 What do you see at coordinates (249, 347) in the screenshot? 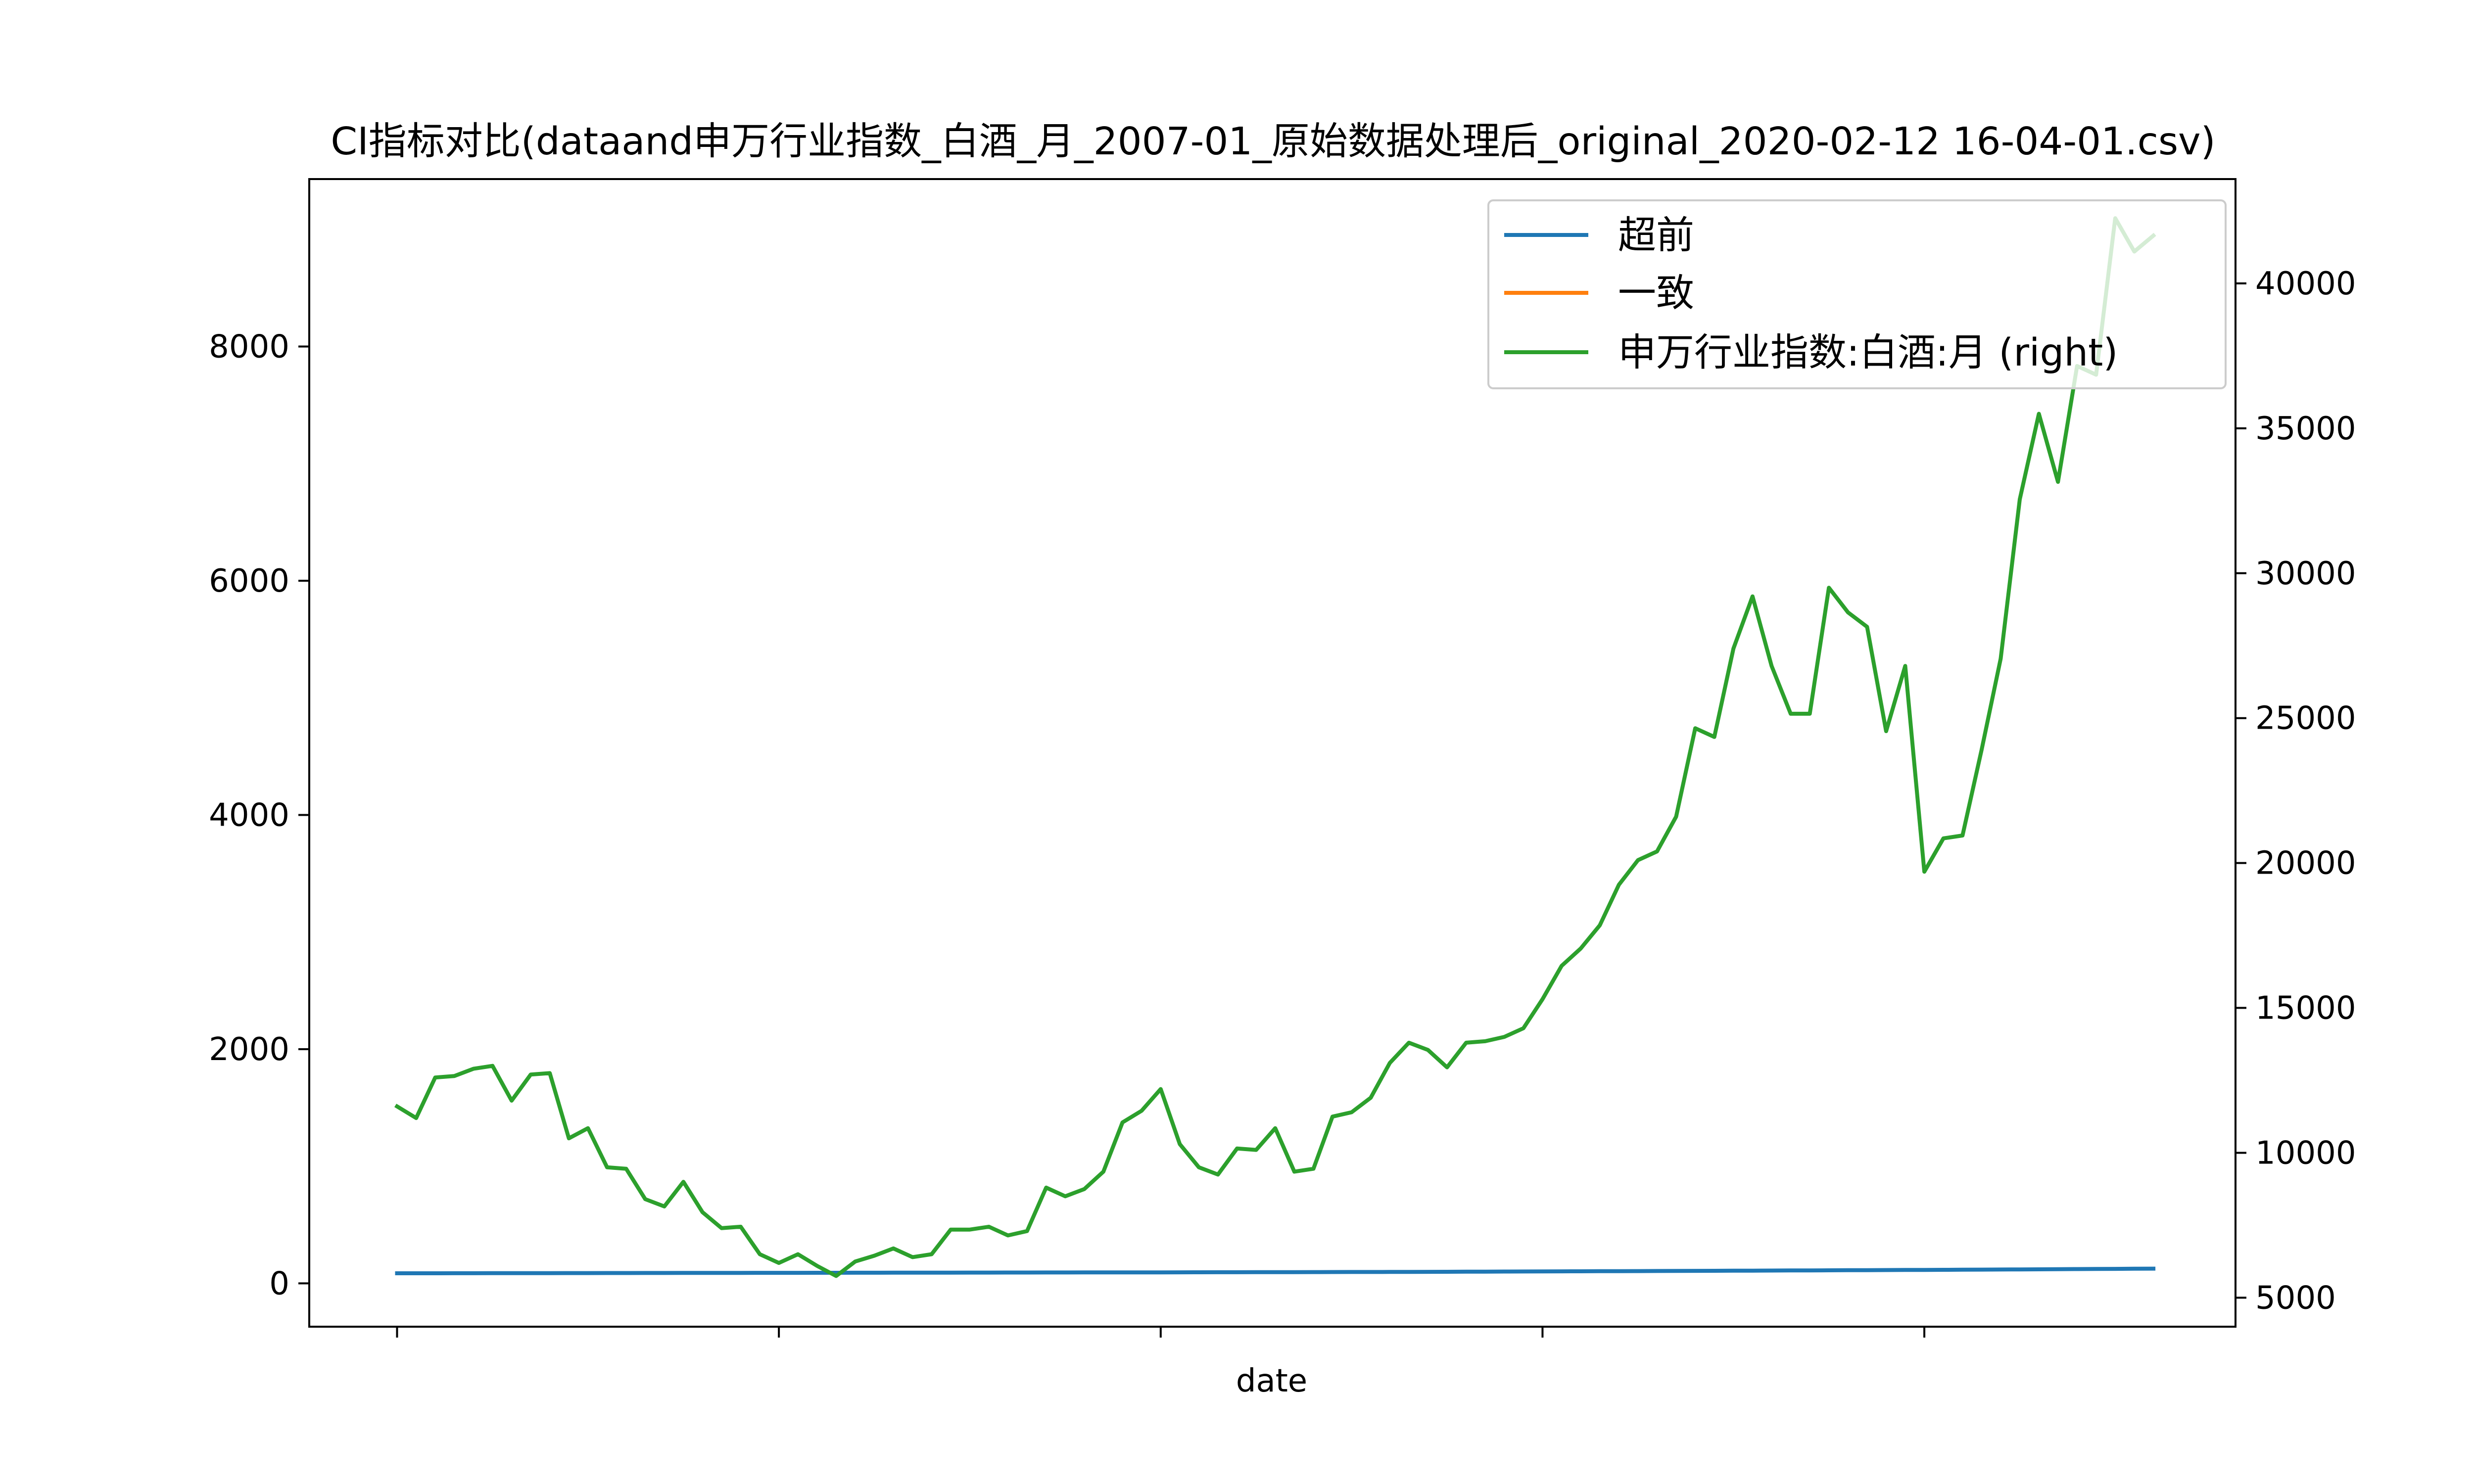
I see `y-tick-label-4: 8000` at bounding box center [249, 347].